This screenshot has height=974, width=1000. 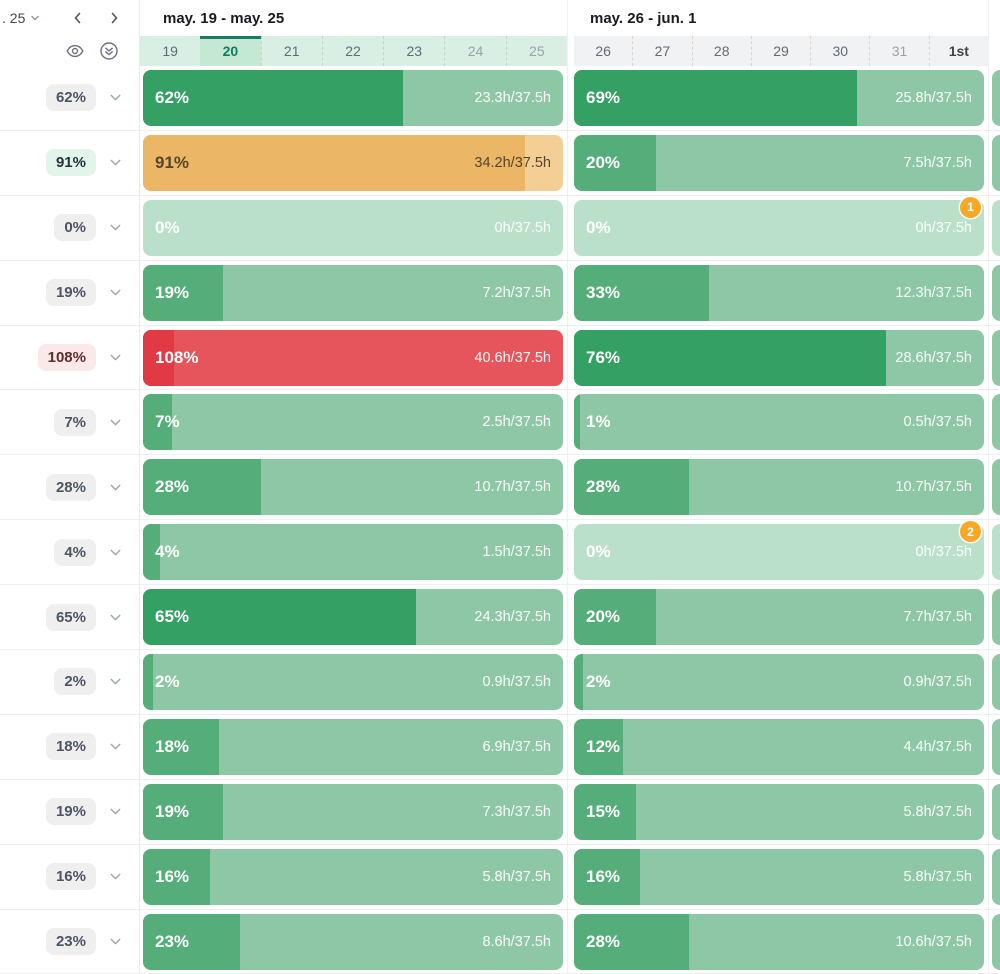 I want to click on day-cell-19: 19, so click(x=170, y=51).